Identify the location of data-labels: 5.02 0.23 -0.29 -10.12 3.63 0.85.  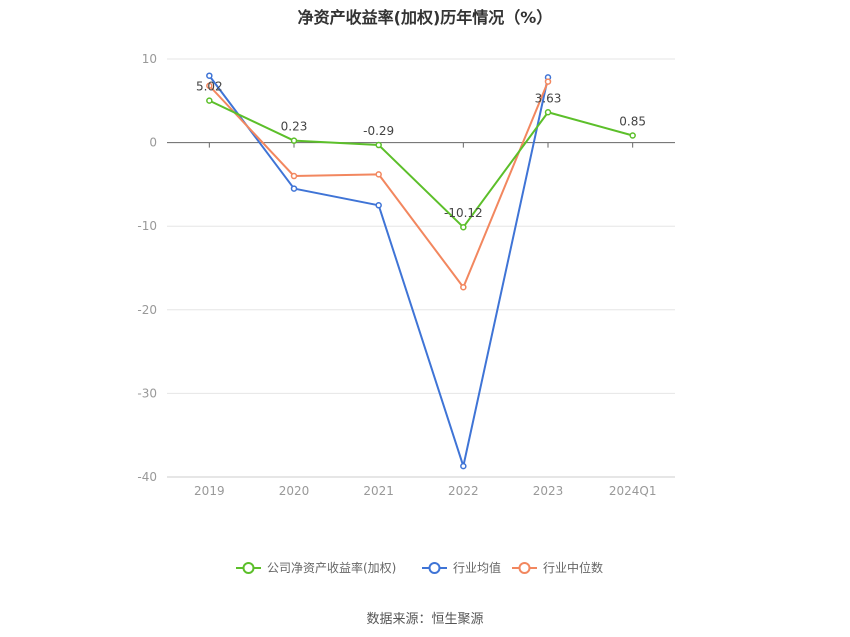
(421, 150).